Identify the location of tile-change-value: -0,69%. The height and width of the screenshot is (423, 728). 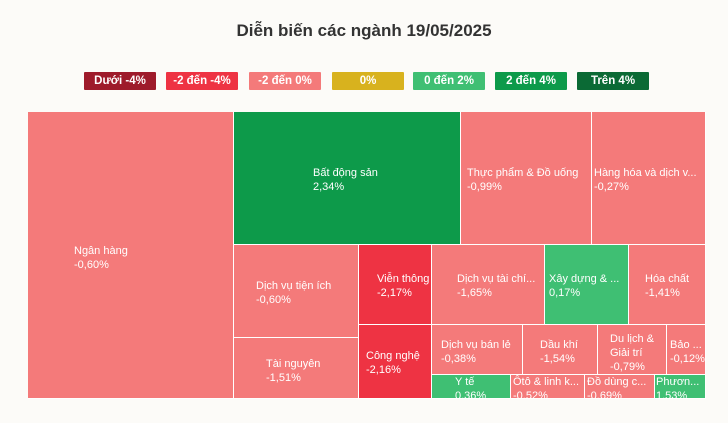
(604, 394).